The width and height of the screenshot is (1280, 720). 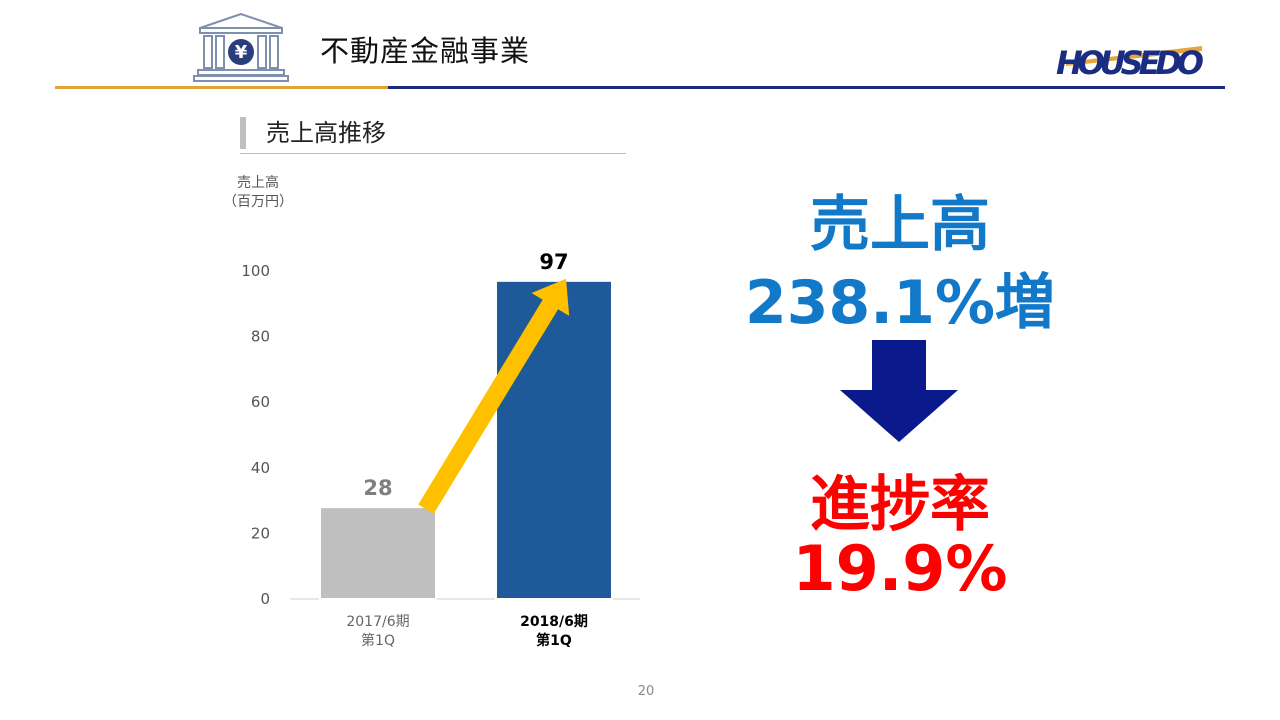 What do you see at coordinates (221, 87) in the screenshot?
I see `header-rule-left` at bounding box center [221, 87].